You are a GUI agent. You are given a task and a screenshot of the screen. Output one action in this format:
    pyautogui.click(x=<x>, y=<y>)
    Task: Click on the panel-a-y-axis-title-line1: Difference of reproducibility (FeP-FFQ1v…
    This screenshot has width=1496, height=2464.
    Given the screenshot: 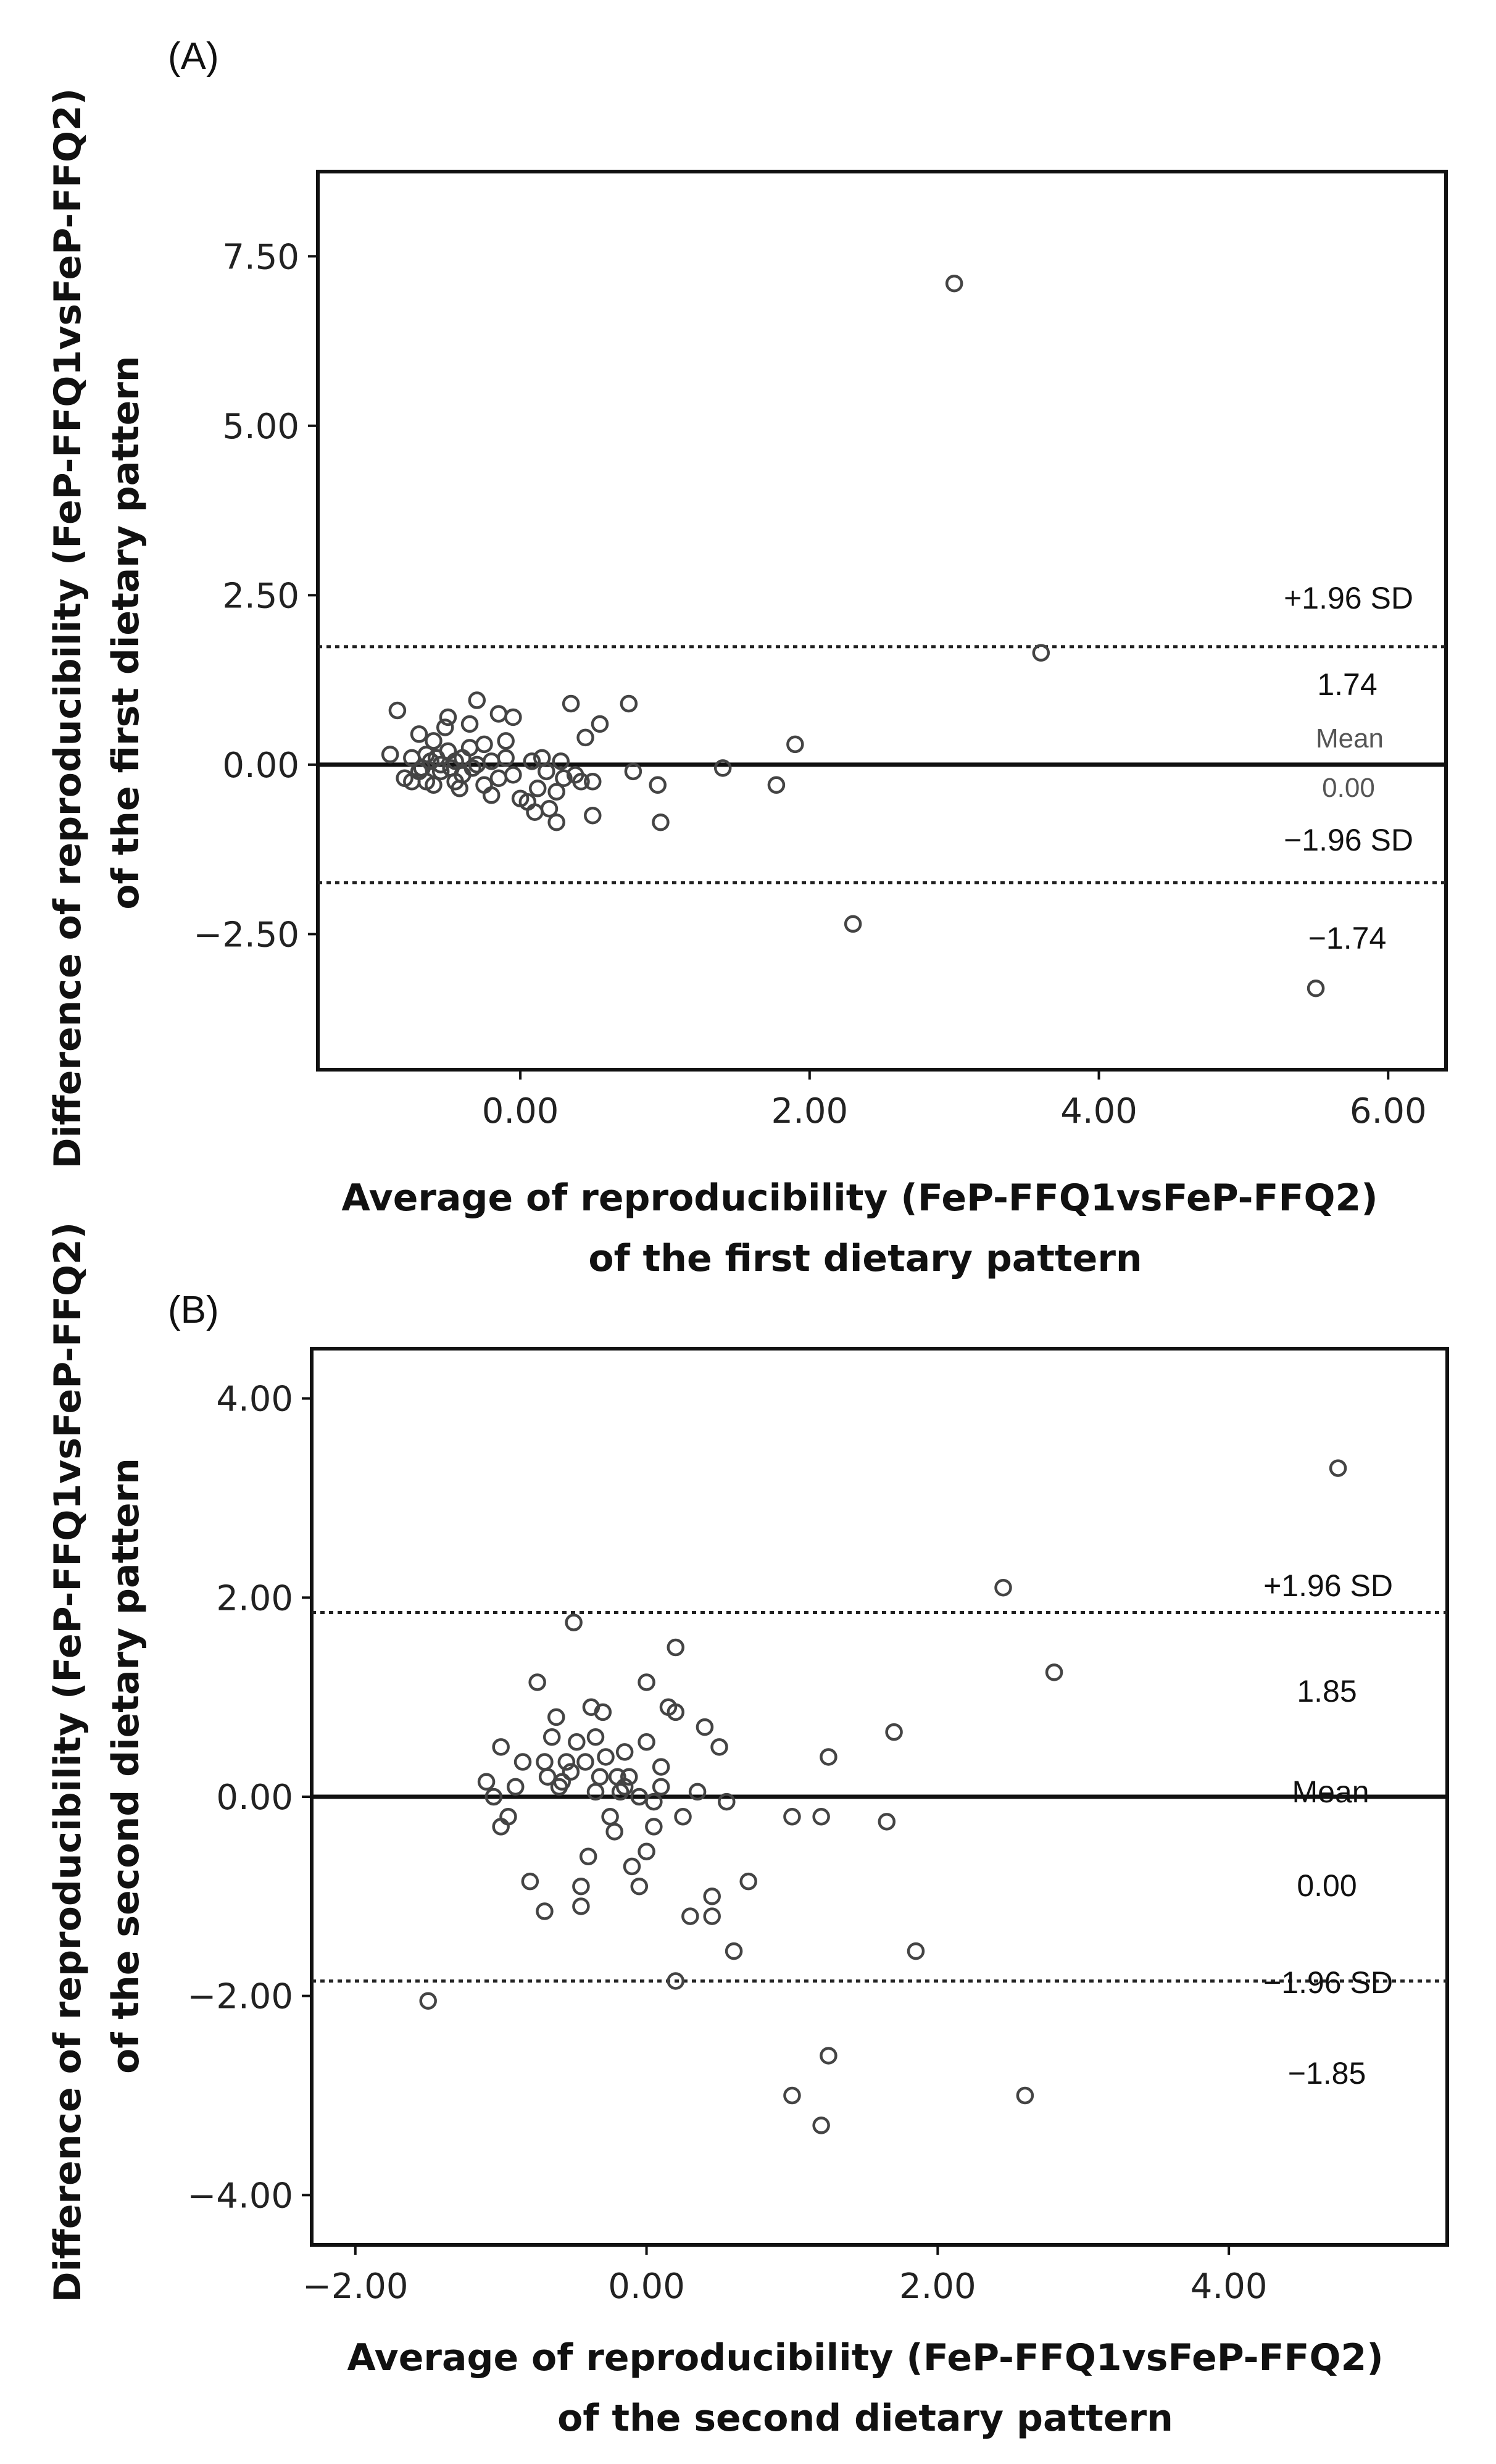 What is the action you would take?
    pyautogui.click(x=67, y=628)
    